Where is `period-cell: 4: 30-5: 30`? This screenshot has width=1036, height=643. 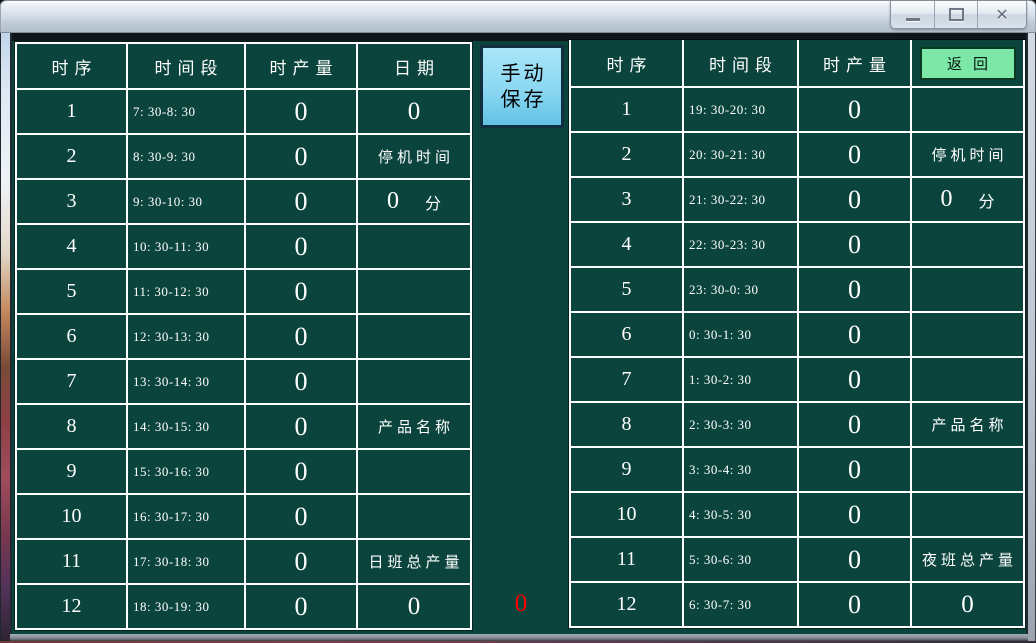 period-cell: 4: 30-5: 30 is located at coordinates (740, 514).